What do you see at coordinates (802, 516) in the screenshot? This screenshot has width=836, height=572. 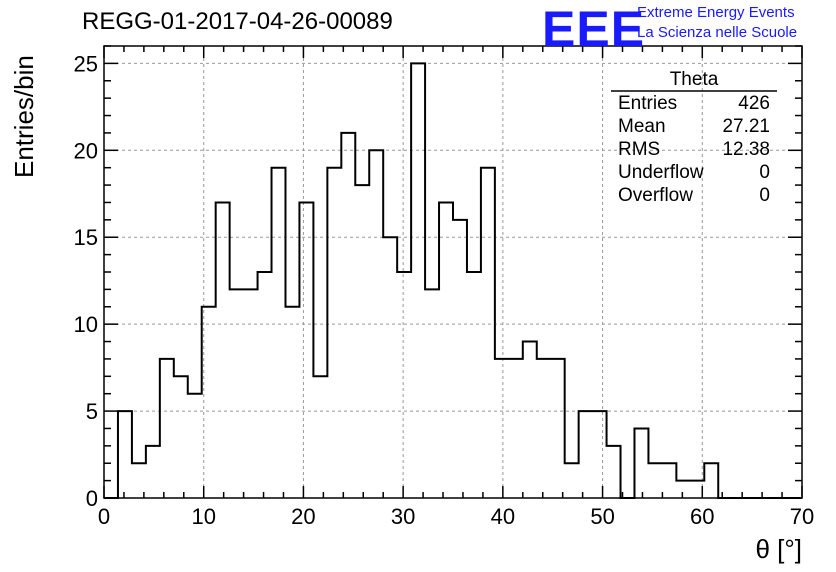 I see `x-tick-label: 70` at bounding box center [802, 516].